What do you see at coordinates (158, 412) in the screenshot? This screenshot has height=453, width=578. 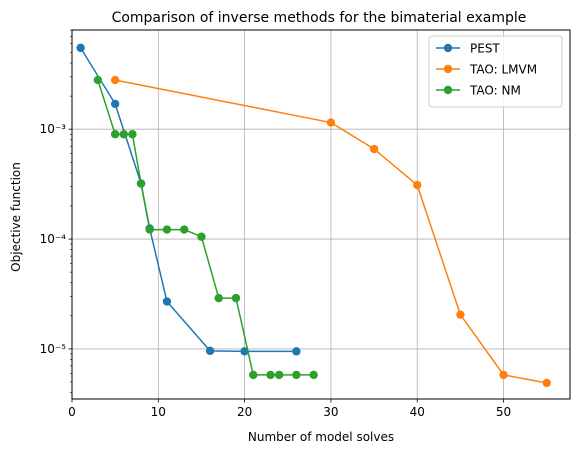 I see `x-tick-label: 10` at bounding box center [158, 412].